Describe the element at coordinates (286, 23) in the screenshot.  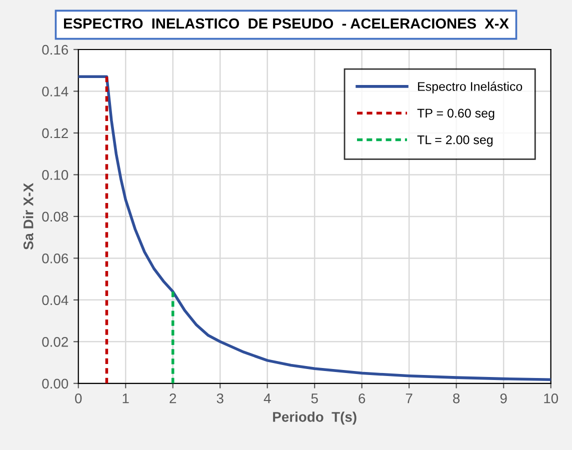
I see `chart-title: ESPECTRO INELASTICO DE PSEUDO - ACELERACIONES X-X` at that location.